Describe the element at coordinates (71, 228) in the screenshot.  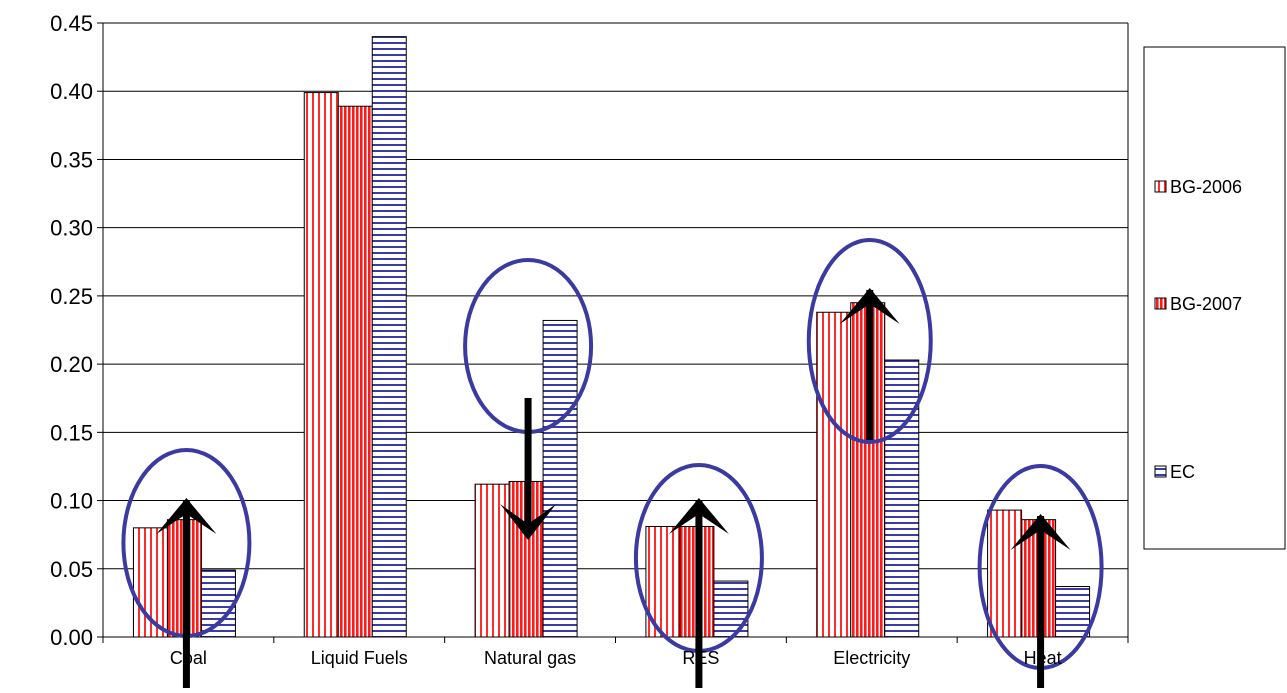
I see `y-tick-label: 0.30` at that location.